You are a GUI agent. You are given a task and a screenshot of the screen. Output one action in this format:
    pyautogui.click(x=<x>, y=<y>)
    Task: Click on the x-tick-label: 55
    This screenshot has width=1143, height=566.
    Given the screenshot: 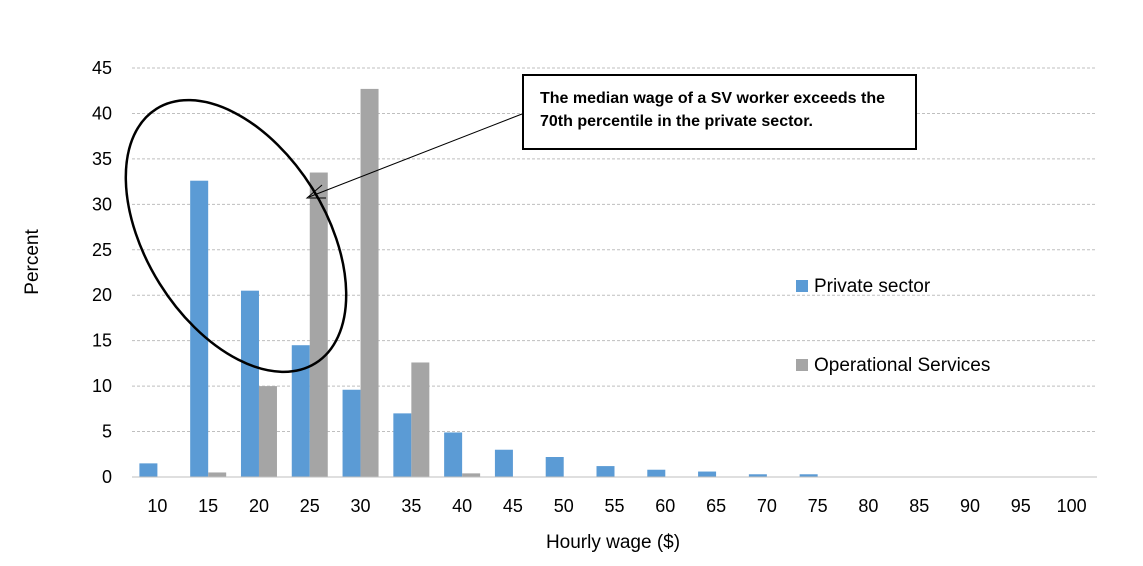 What is the action you would take?
    pyautogui.click(x=614, y=506)
    